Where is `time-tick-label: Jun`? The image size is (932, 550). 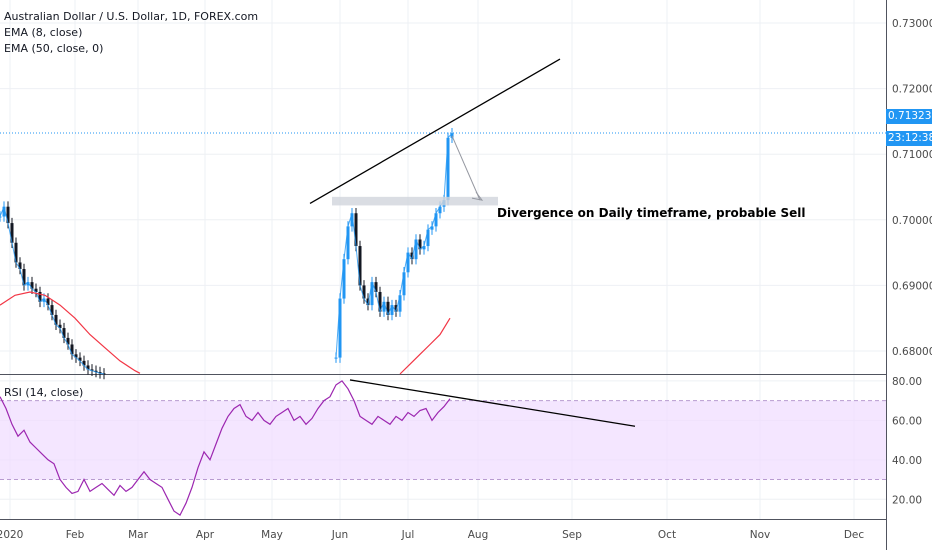
time-tick-label: Jun is located at coordinates (339, 535).